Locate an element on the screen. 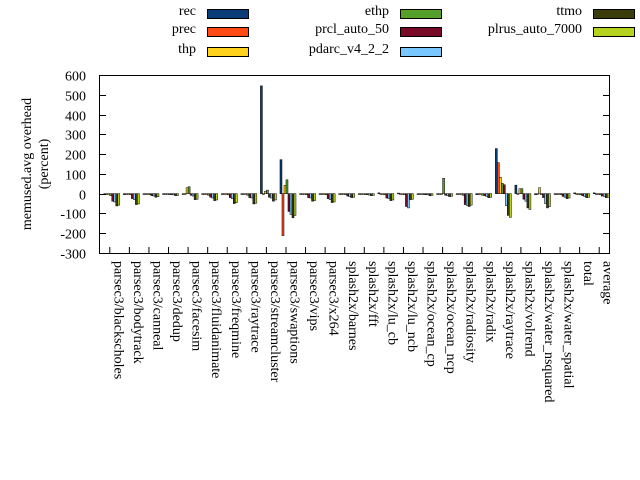  bar-ethp-splash2x-raytrace is located at coordinates (502, 188).